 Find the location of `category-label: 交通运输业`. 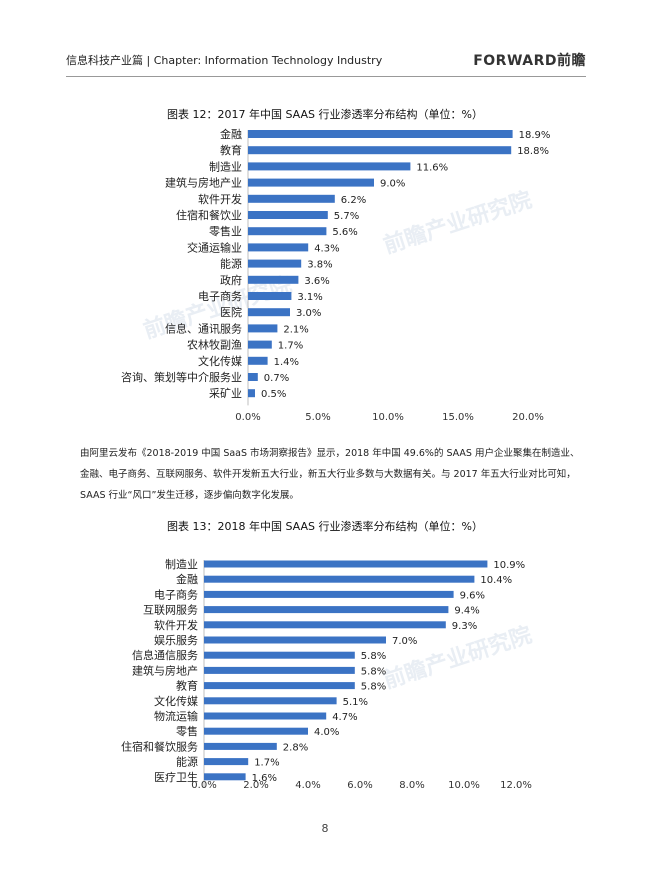

category-label: 交通运输业 is located at coordinates (214, 247).